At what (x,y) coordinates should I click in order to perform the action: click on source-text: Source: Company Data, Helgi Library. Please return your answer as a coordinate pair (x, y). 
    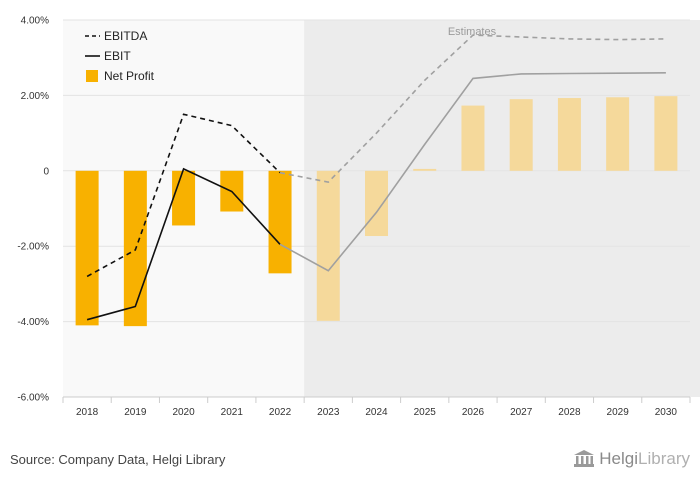
    Looking at the image, I should click on (118, 459).